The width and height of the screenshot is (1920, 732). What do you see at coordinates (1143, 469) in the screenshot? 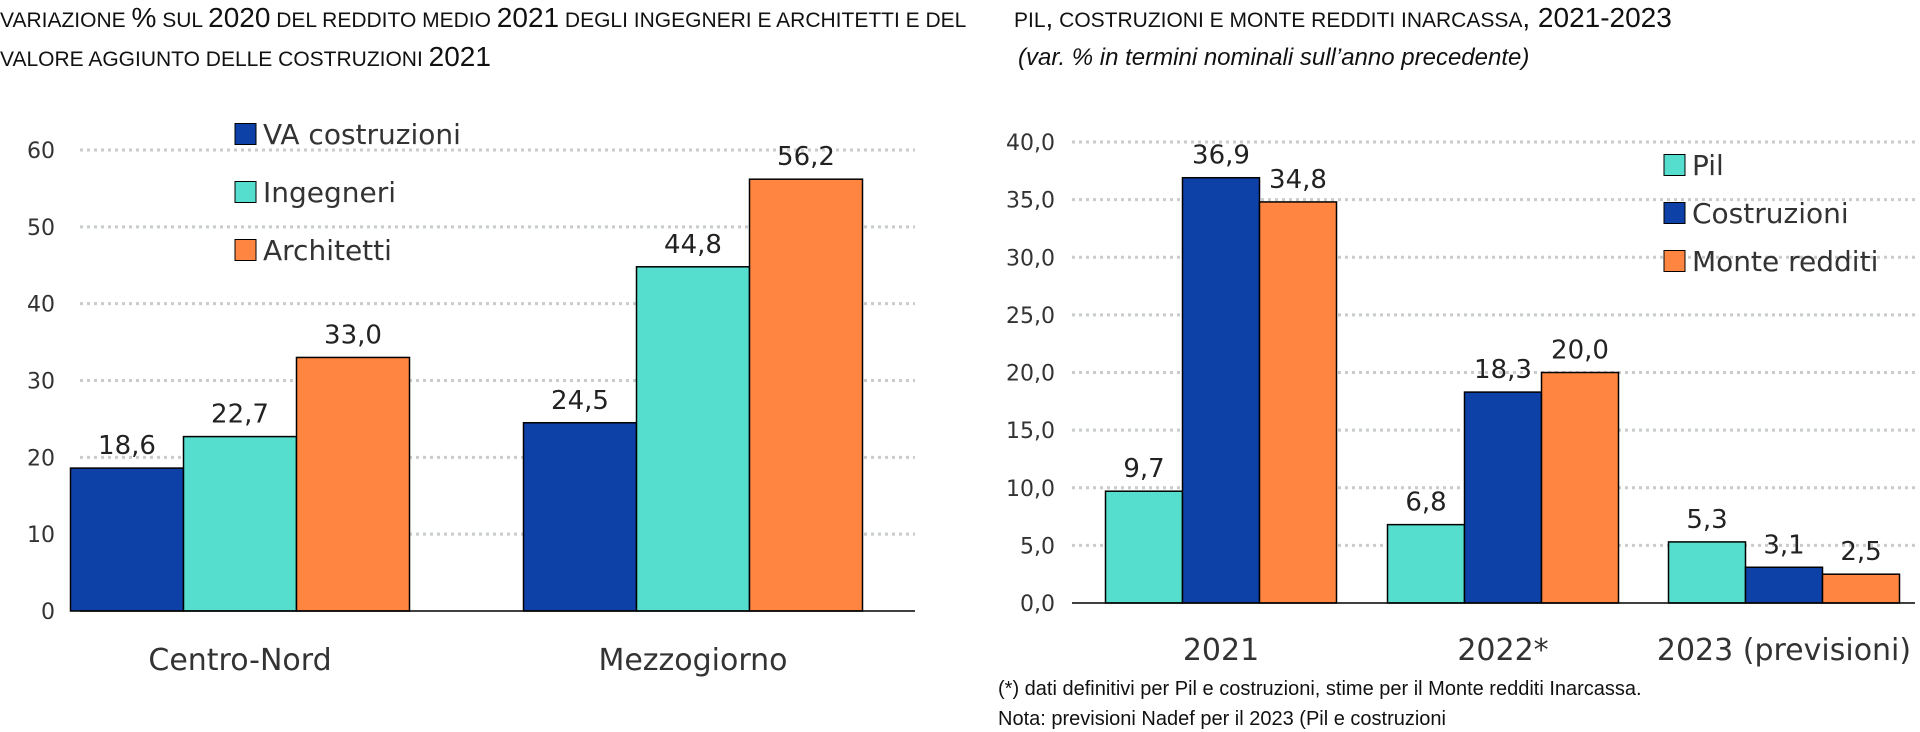
I see `data-label: 9,7` at bounding box center [1143, 469].